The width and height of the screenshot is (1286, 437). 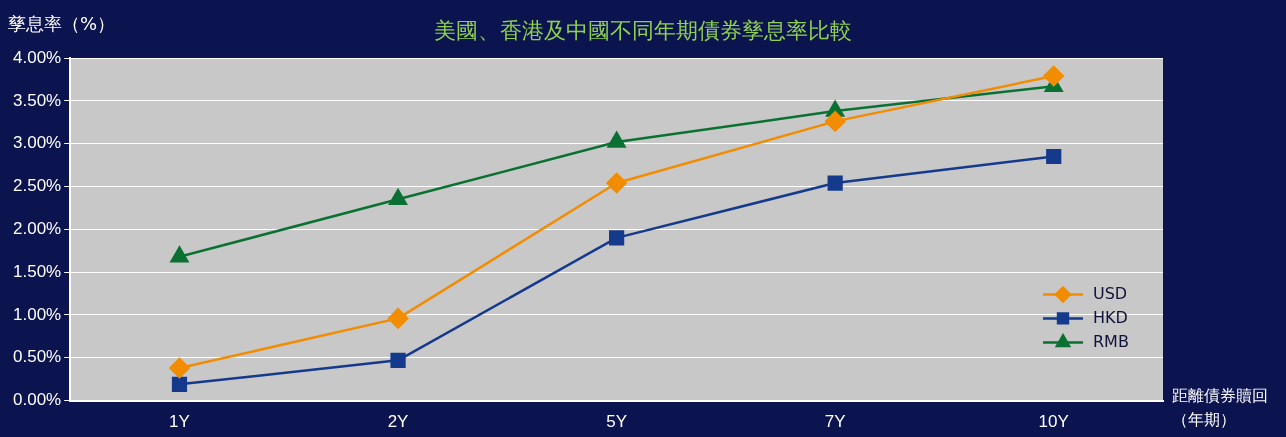 What do you see at coordinates (616, 422) in the screenshot?
I see `x-tick-label: 5Y` at bounding box center [616, 422].